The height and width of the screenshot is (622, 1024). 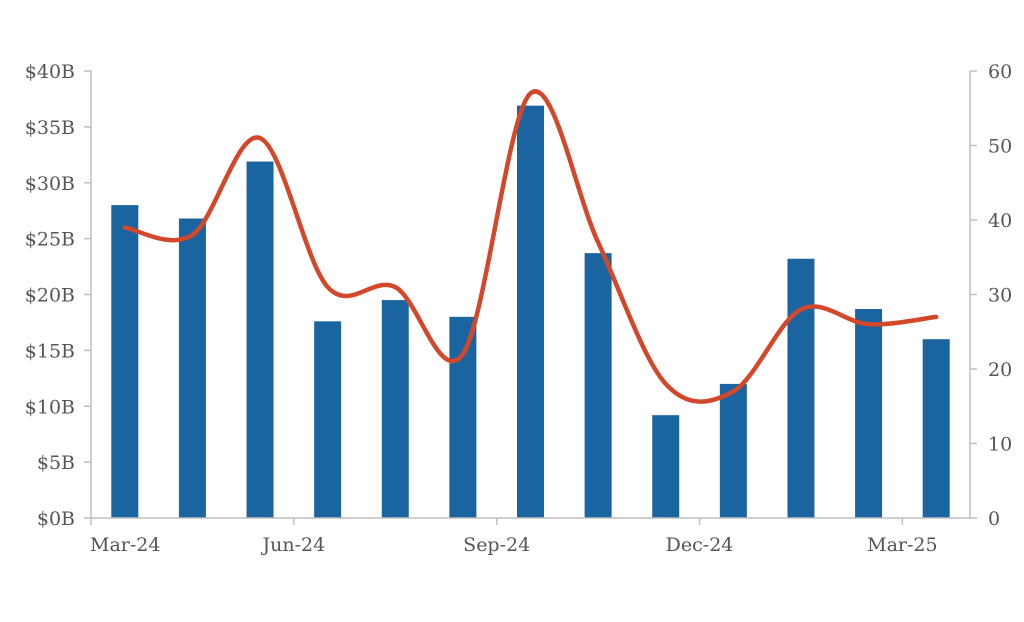 What do you see at coordinates (700, 545) in the screenshot?
I see `x-tick-label: Dec-24` at bounding box center [700, 545].